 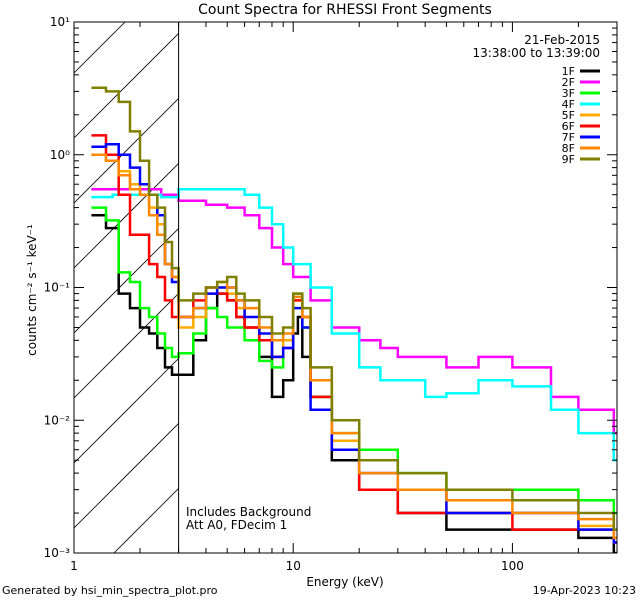 I want to click on y-tick-labels: 10⁻³ 10⁻² 10⁻¹ 10⁰ 10¹, so click(x=57, y=287).